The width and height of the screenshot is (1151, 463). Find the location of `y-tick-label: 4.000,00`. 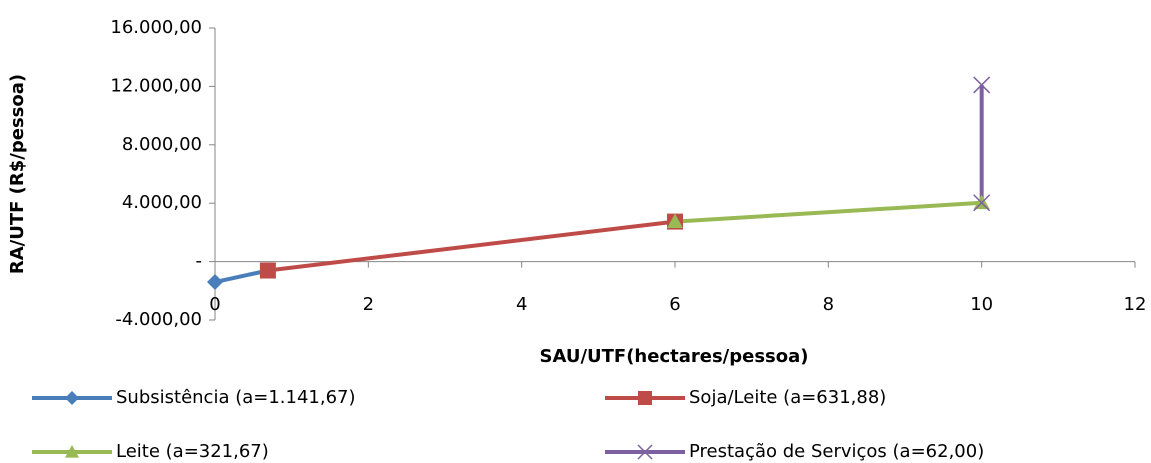

y-tick-label: 4.000,00 is located at coordinates (162, 202).